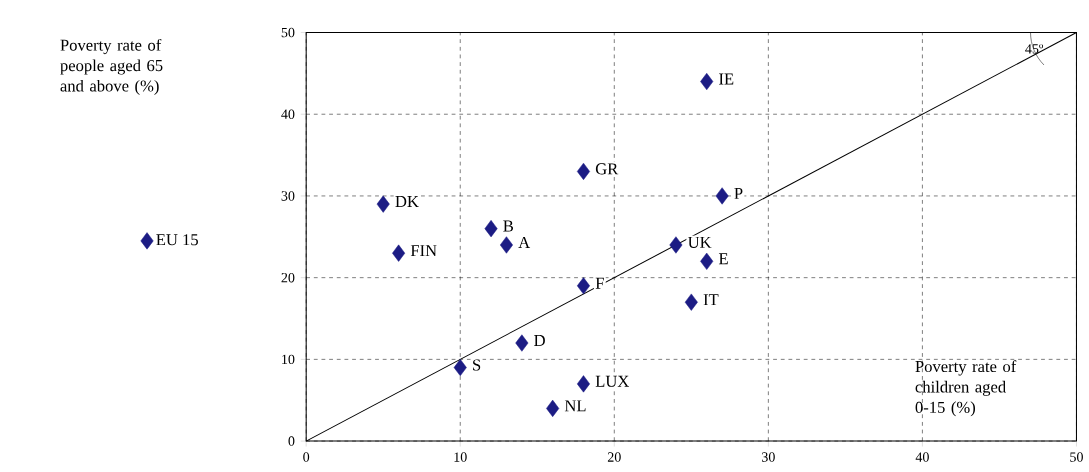 The image size is (1089, 472). I want to click on x-tick-label: 0, so click(306, 457).